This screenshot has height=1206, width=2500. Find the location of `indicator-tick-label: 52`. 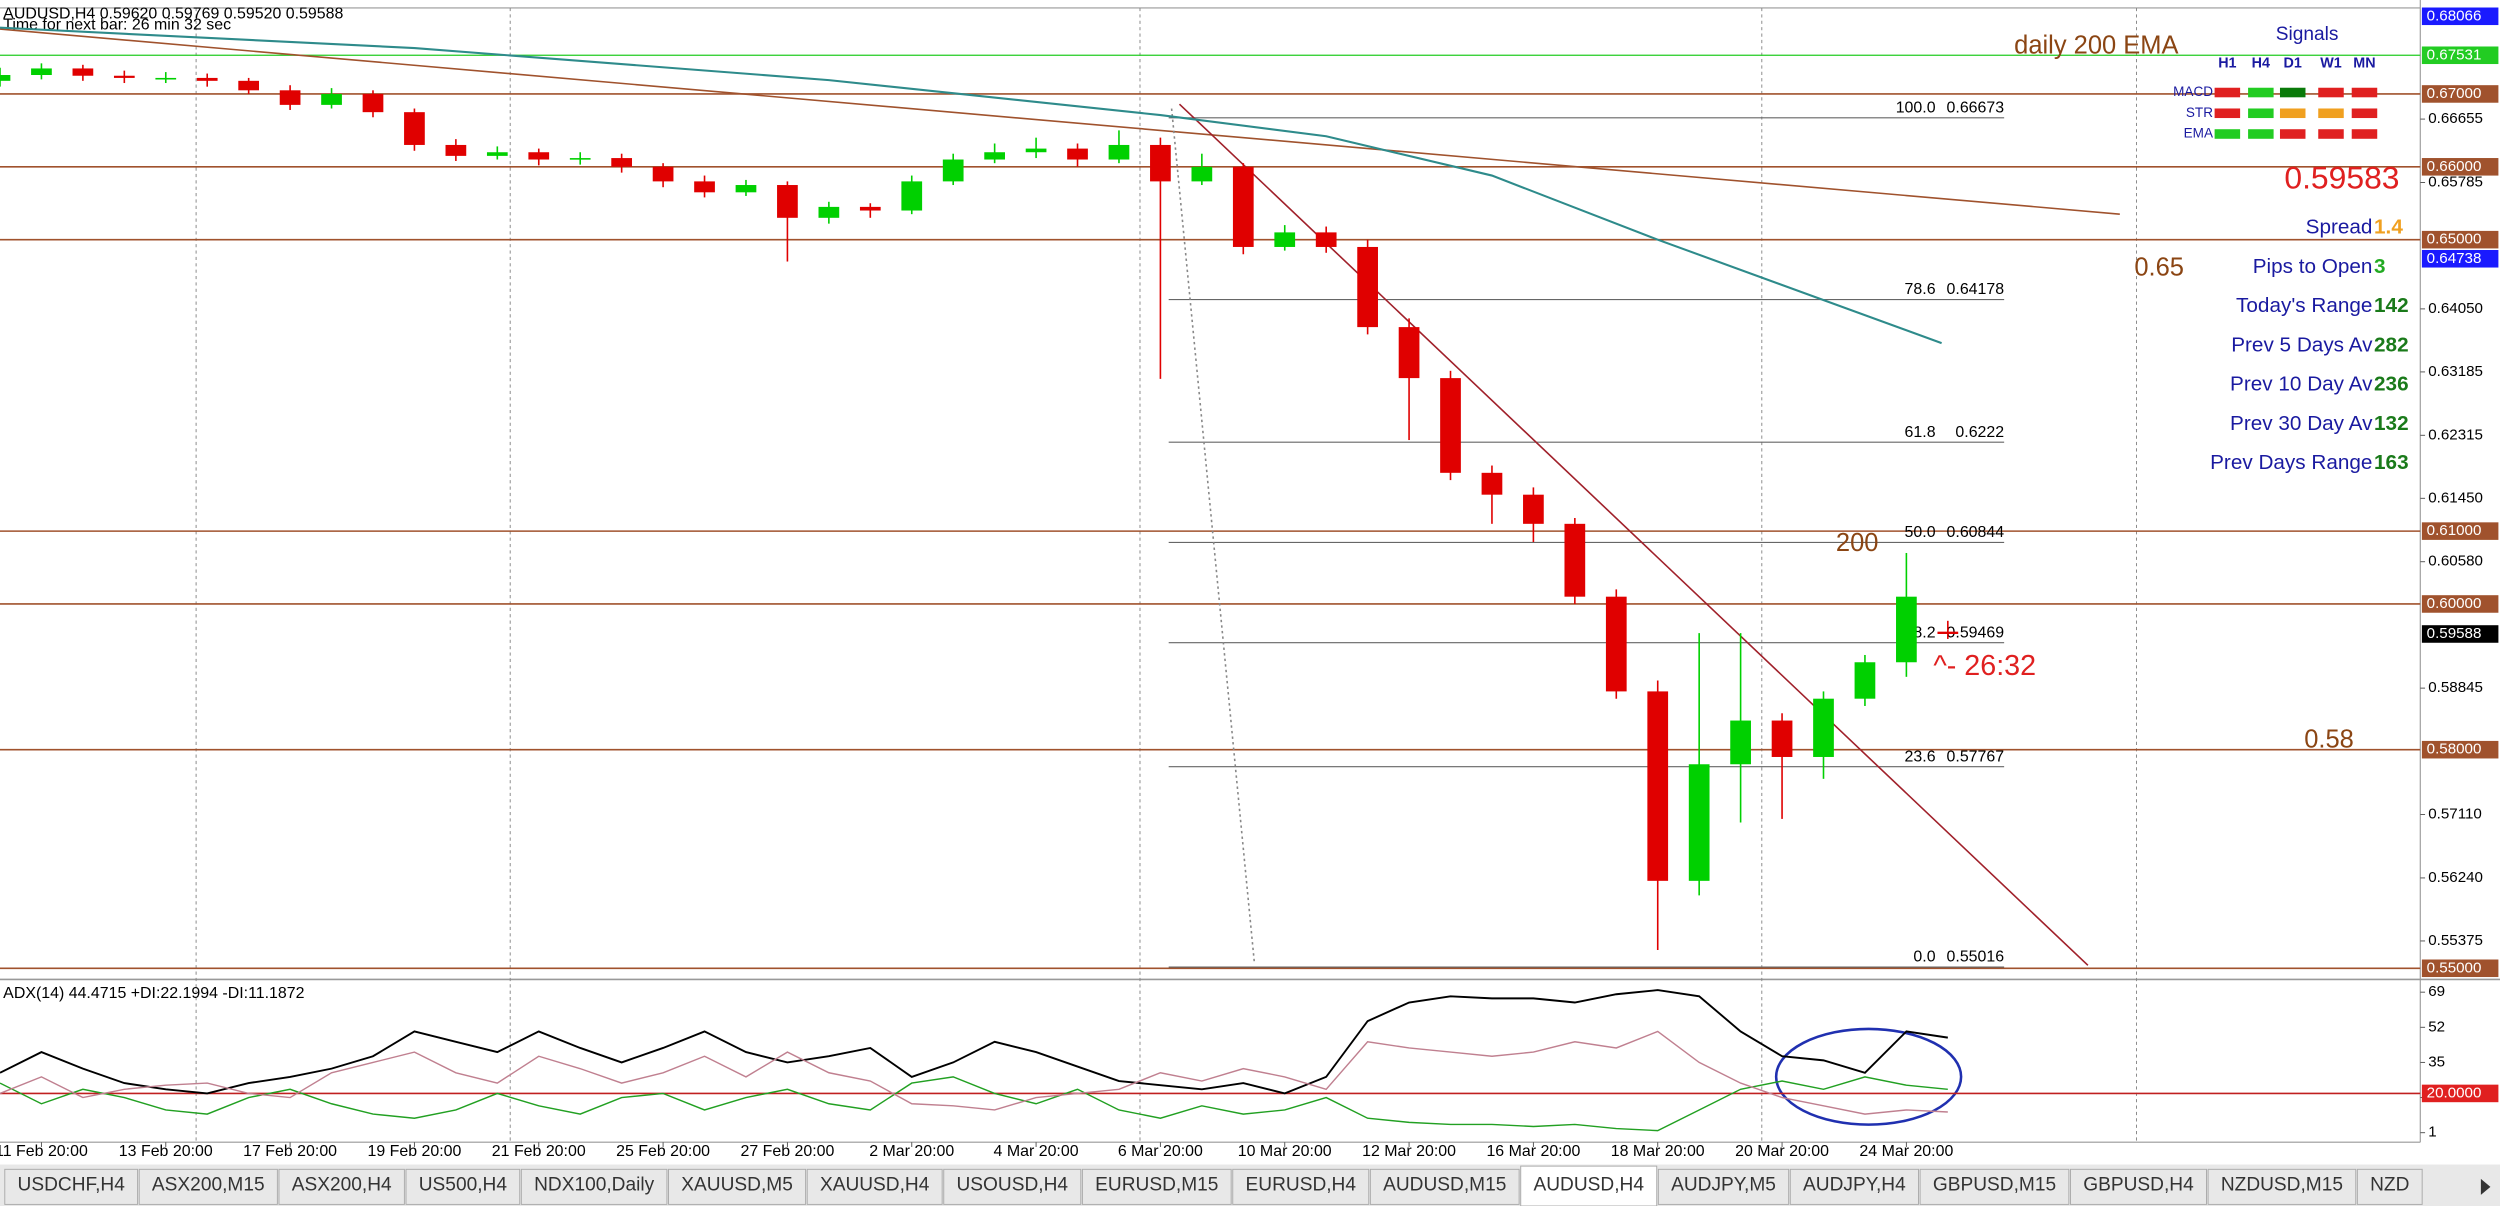

indicator-tick-label: 52 is located at coordinates (2436, 1026).